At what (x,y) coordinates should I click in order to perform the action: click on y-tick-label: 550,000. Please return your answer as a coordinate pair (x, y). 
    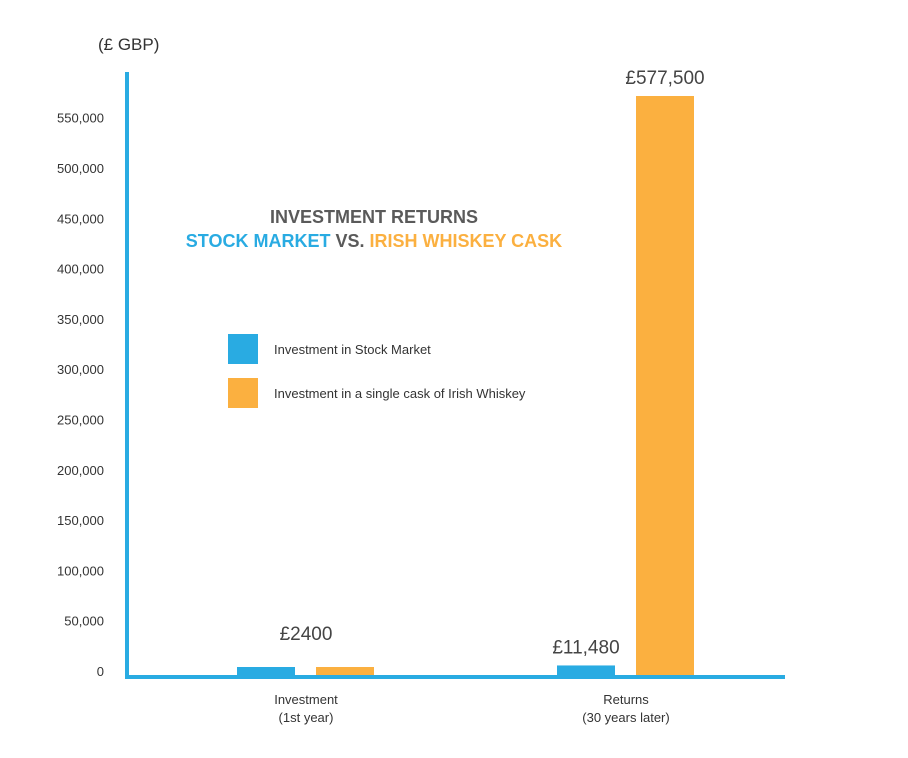
    Looking at the image, I should click on (80, 118).